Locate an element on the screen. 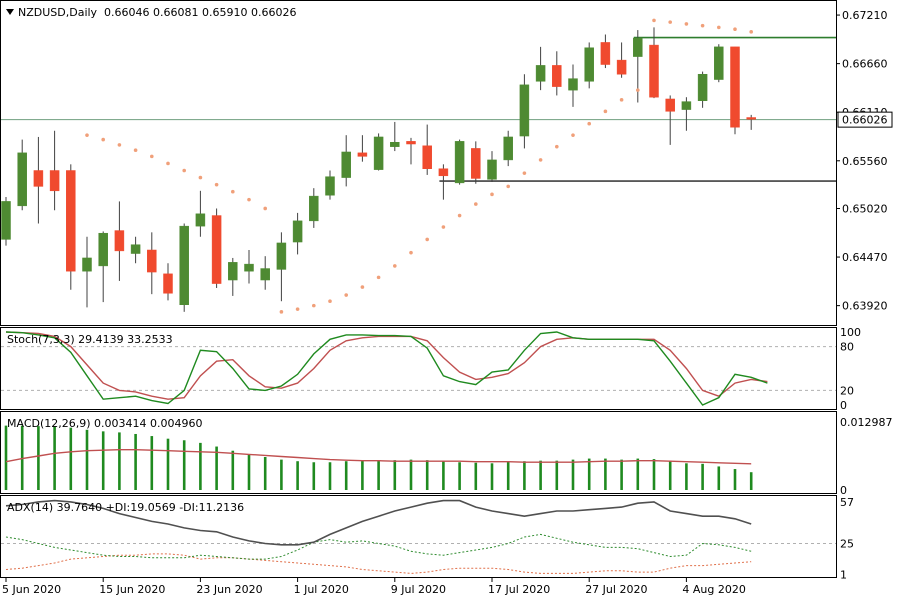 Image resolution: width=900 pixels, height=600 pixels. x-tick-label: 15 Jun 2020 is located at coordinates (132, 589).